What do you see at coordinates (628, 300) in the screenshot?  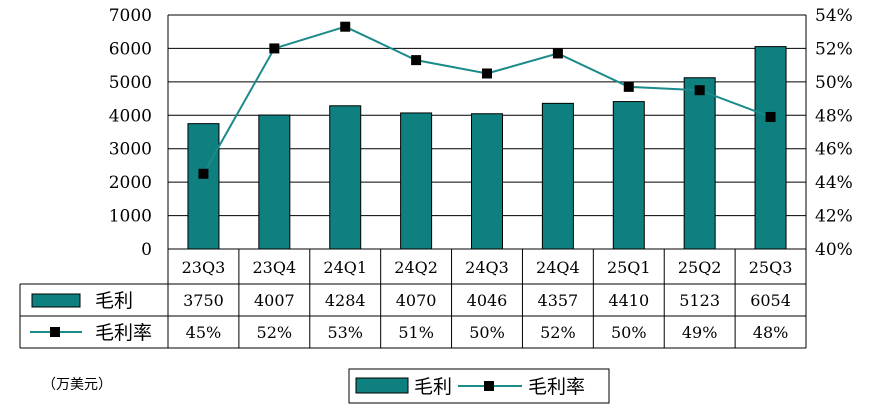 I see `table-cell: 4410` at bounding box center [628, 300].